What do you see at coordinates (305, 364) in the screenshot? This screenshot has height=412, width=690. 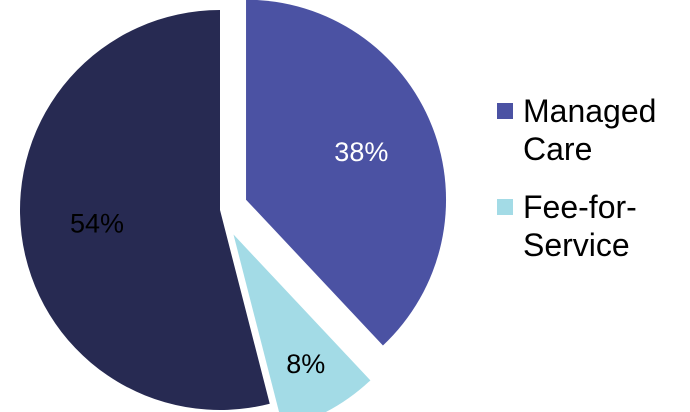 I see `slice-label-fee-for-service: 8%` at bounding box center [305, 364].